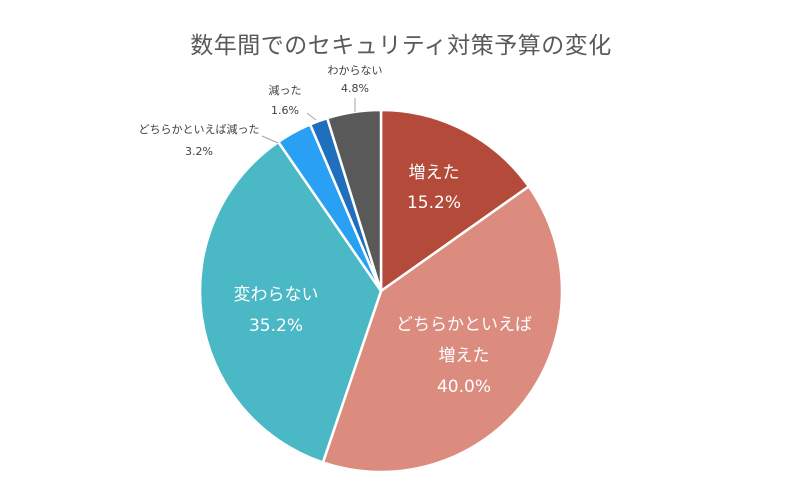 The height and width of the screenshot is (497, 802). Describe the element at coordinates (293, 102) in the screenshot. I see `slice-label-5: 減った 1.6%` at that location.